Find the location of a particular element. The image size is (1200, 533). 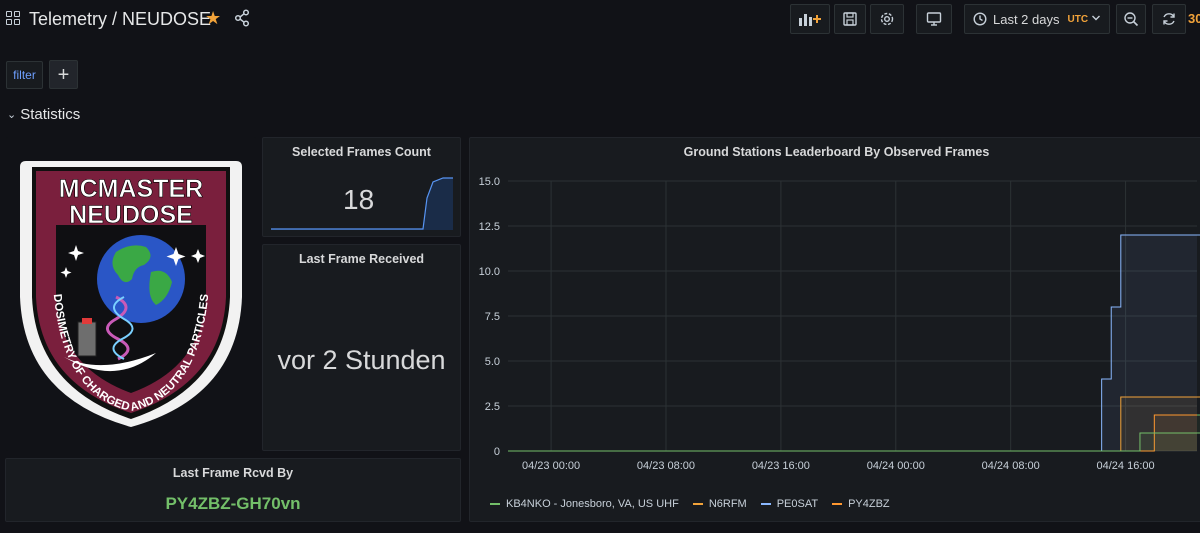

patch-text-mcmaster: MCMASTER is located at coordinates (131, 189).